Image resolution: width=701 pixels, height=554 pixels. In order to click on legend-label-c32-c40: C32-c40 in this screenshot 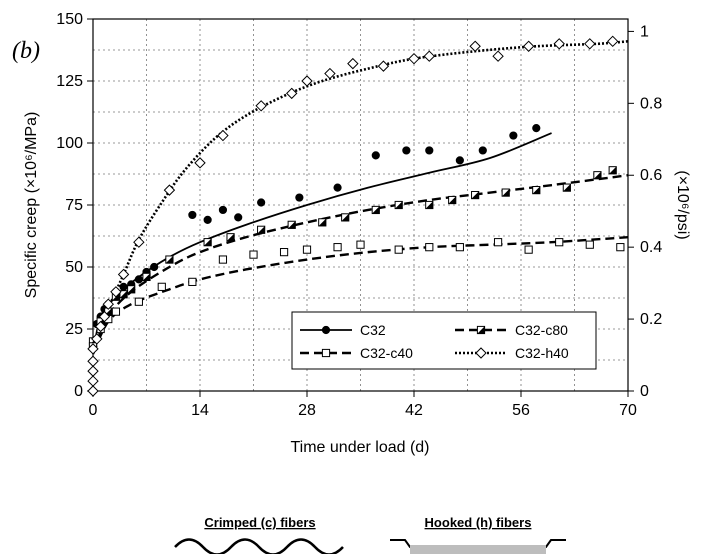, I will do `click(386, 353)`.